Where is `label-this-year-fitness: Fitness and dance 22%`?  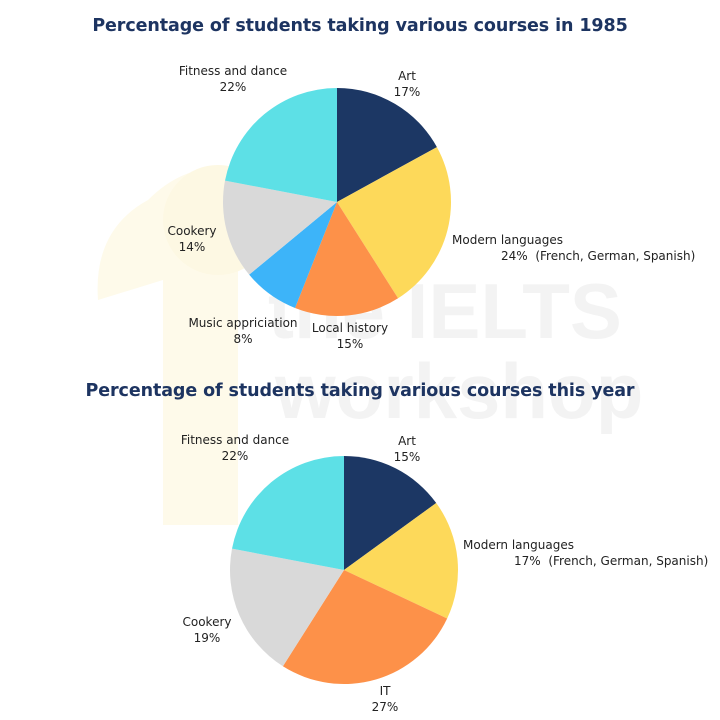
label-this-year-fitness: Fitness and dance 22% is located at coordinates (235, 448).